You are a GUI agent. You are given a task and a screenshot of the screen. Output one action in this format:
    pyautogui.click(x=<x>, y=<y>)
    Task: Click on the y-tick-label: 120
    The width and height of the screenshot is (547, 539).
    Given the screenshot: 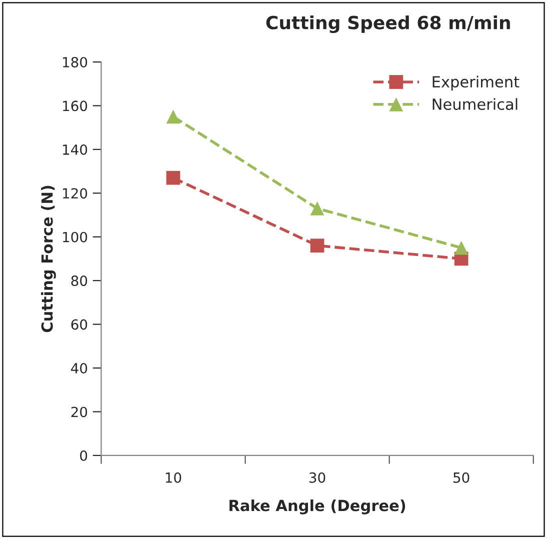 What is the action you would take?
    pyautogui.click(x=75, y=193)
    